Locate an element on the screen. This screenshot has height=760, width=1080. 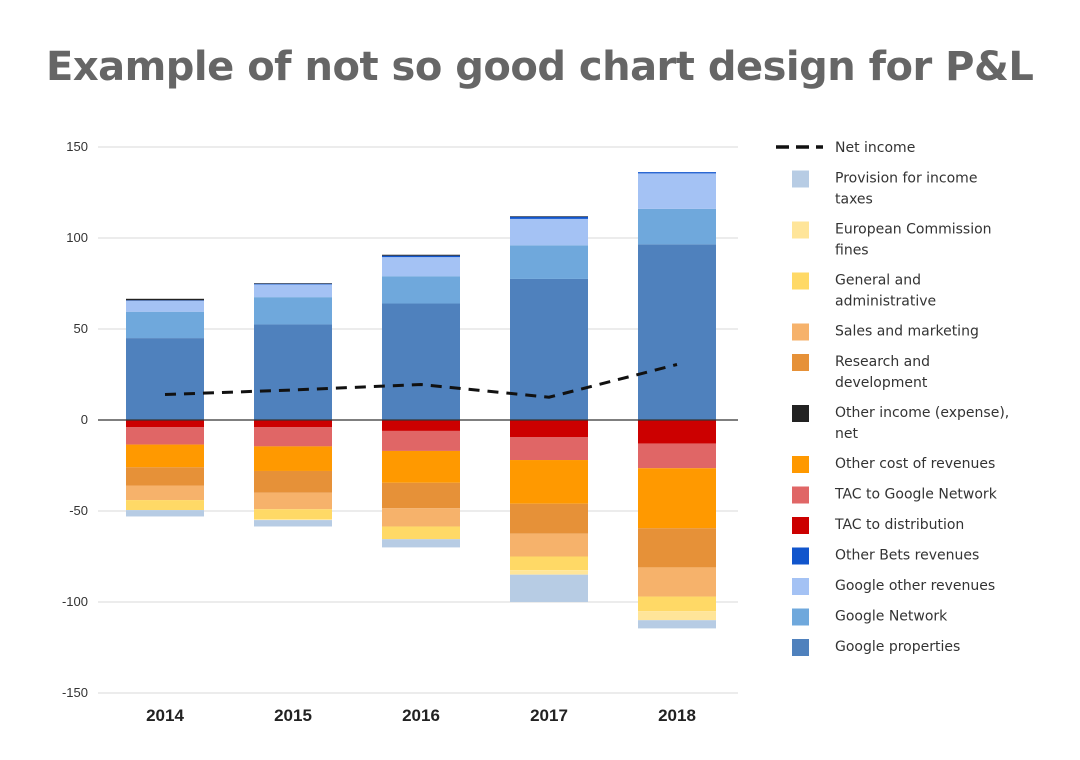
net-income-line is located at coordinates (421, 381).